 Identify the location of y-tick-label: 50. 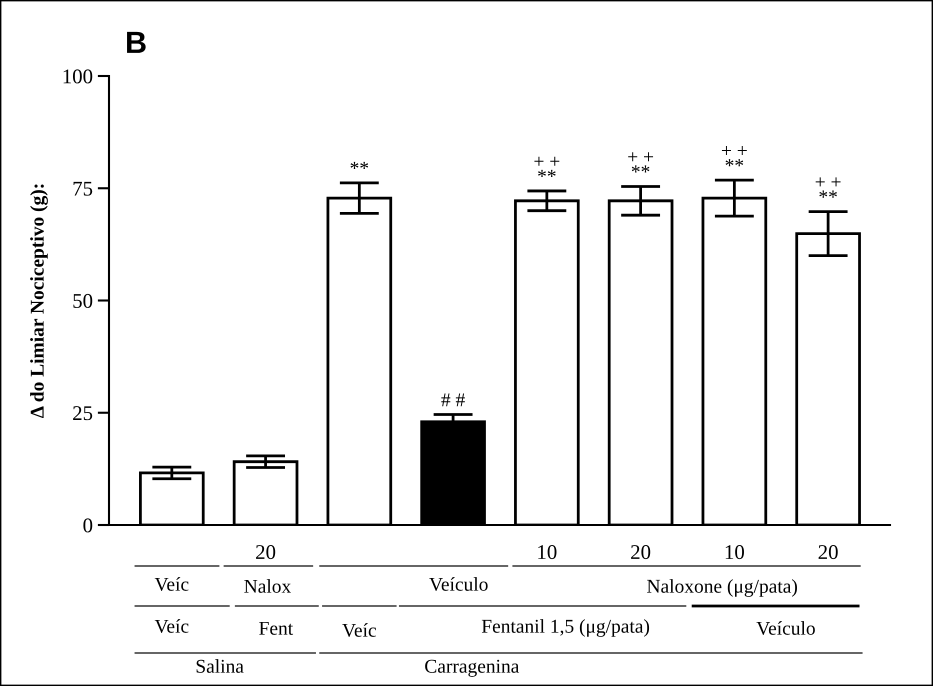
(82, 301).